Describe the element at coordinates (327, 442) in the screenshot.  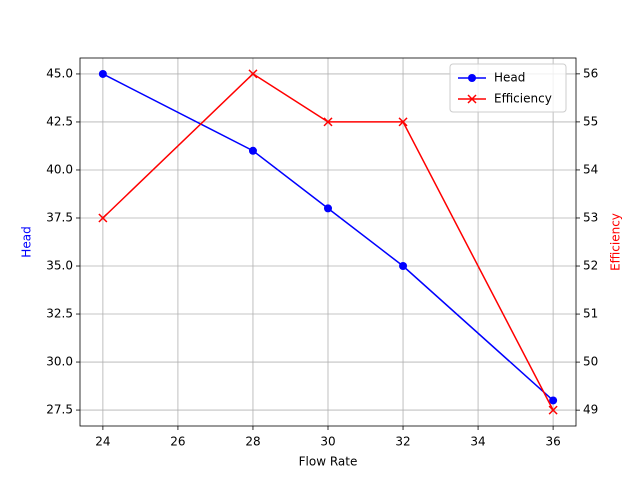
I see `x-tick-label: 30` at that location.